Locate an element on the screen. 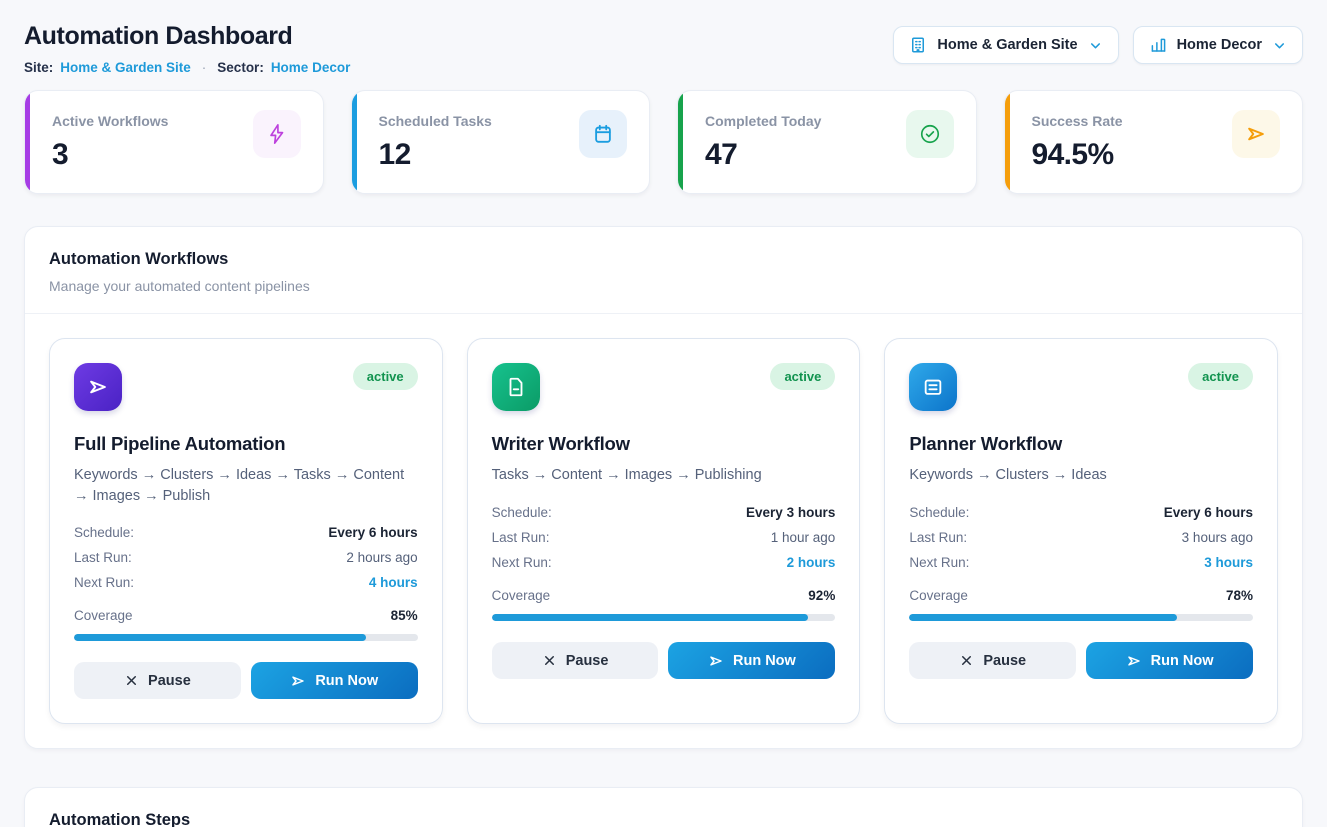  next-run-row: Next Run: 2 hours is located at coordinates (663, 562).